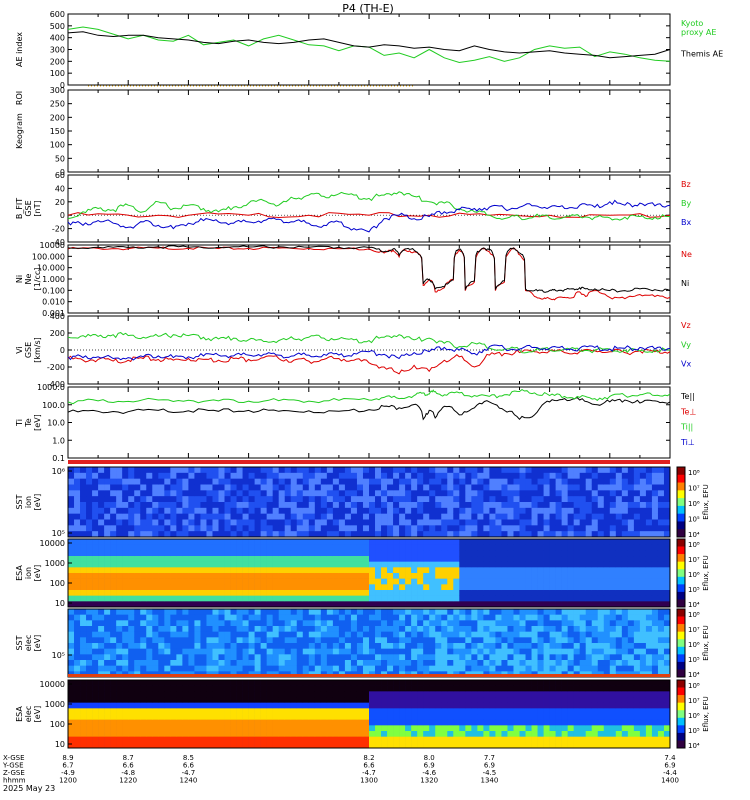 This screenshot has height=800, width=750. What do you see at coordinates (369, 397) in the screenshot?
I see `series-line-ti-` at bounding box center [369, 397].